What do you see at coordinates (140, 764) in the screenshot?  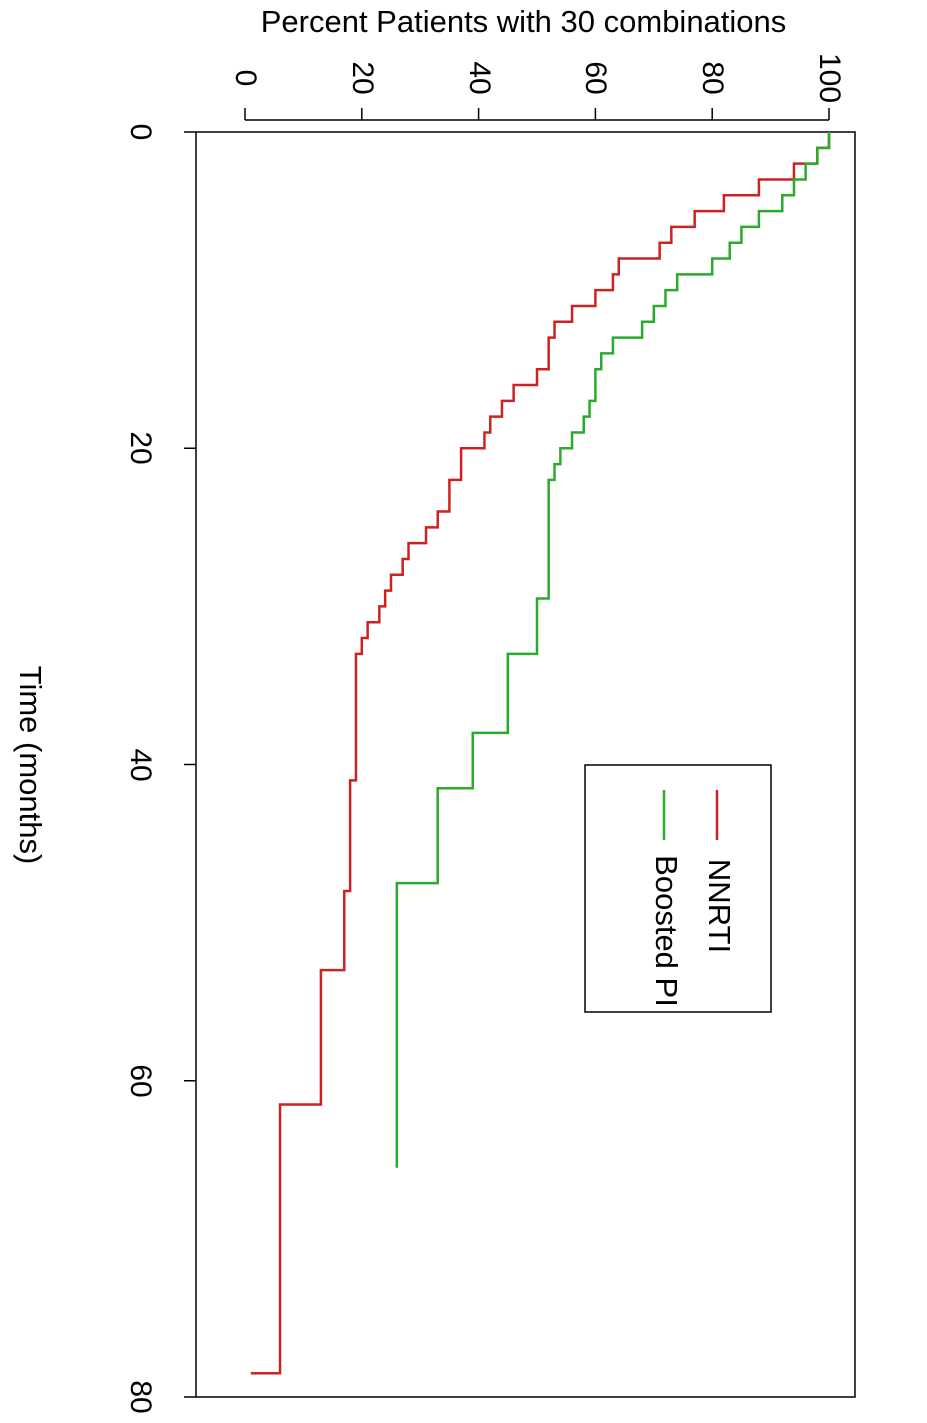 I see `x-tick-label: 40` at bounding box center [140, 764].